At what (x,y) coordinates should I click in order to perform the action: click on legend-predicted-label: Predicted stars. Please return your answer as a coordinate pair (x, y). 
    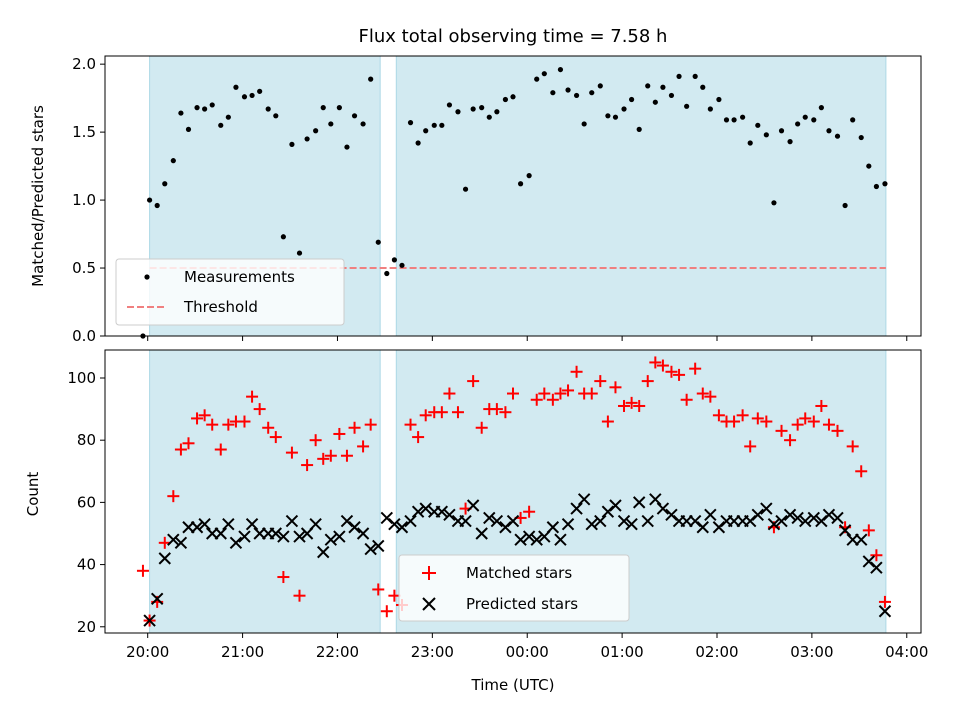
    Looking at the image, I should click on (522, 604).